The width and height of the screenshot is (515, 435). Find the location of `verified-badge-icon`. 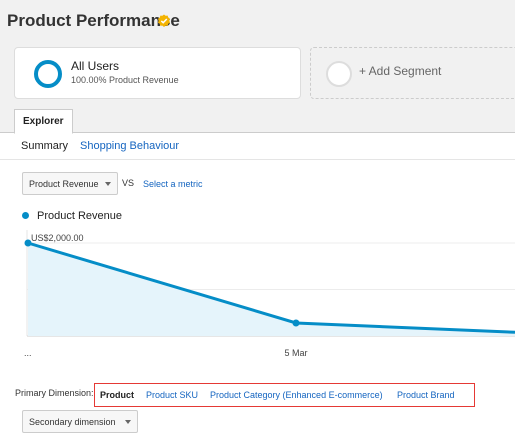

verified-badge-icon is located at coordinates (164, 20).